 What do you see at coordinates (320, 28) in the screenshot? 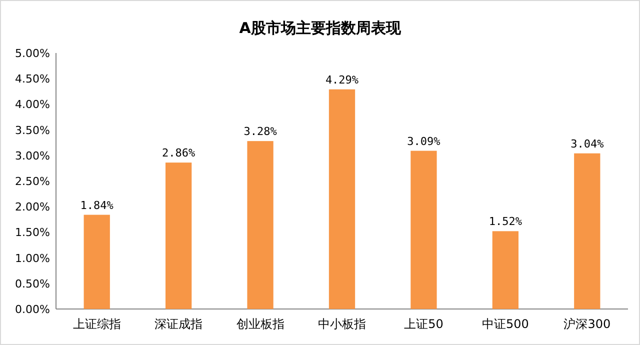
I see `chart-title: A股市场主要指数周表现` at bounding box center [320, 28].